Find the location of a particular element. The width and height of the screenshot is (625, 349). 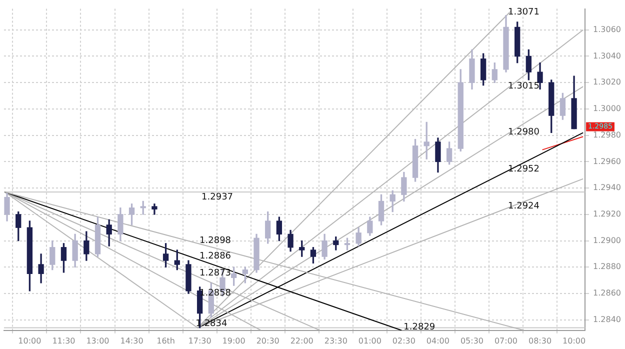

y-tick-label: 1.2860 is located at coordinates (607, 293).